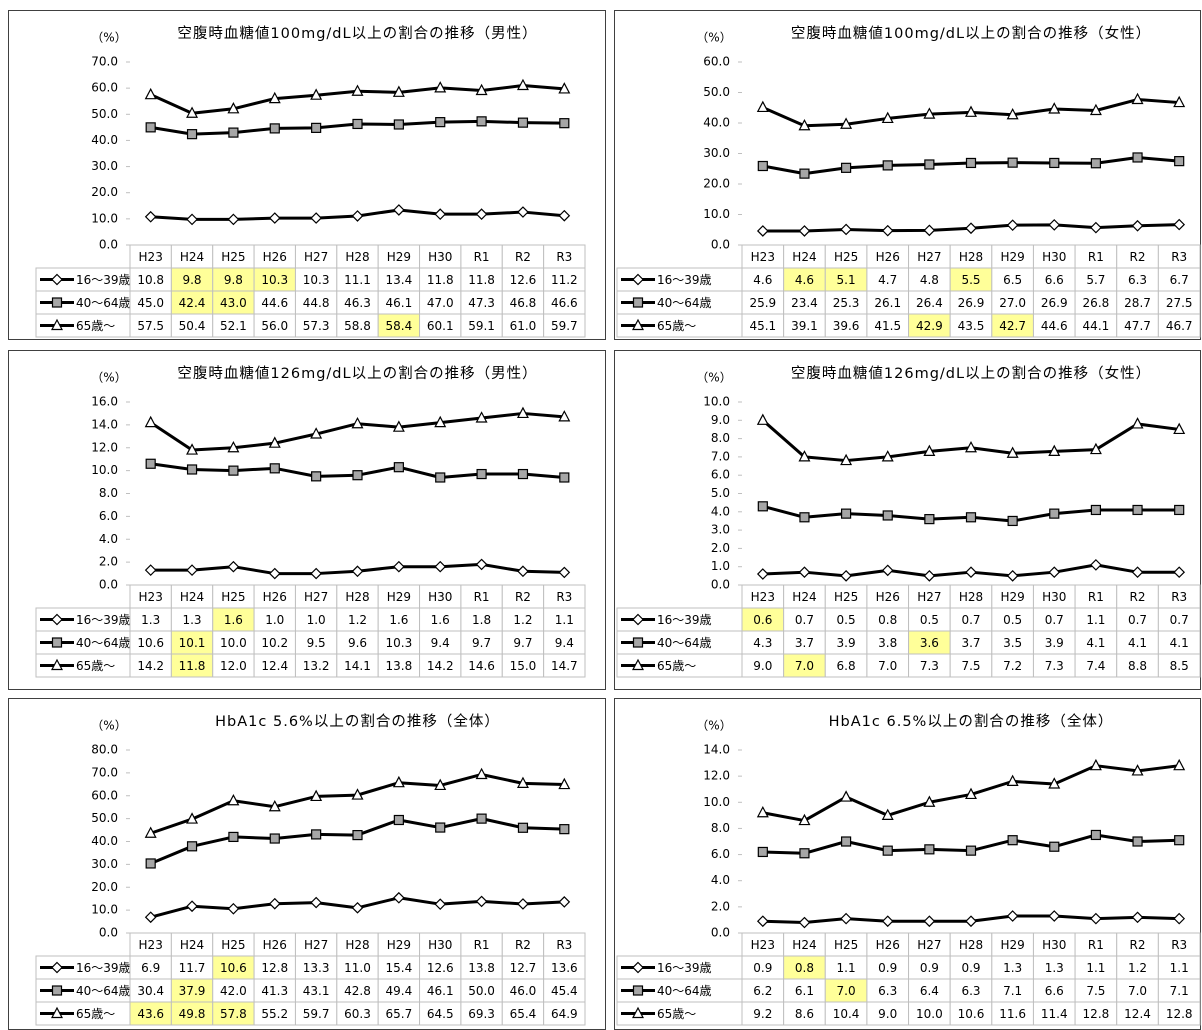  I want to click on y-tick-label: 60.0, so click(716, 62).